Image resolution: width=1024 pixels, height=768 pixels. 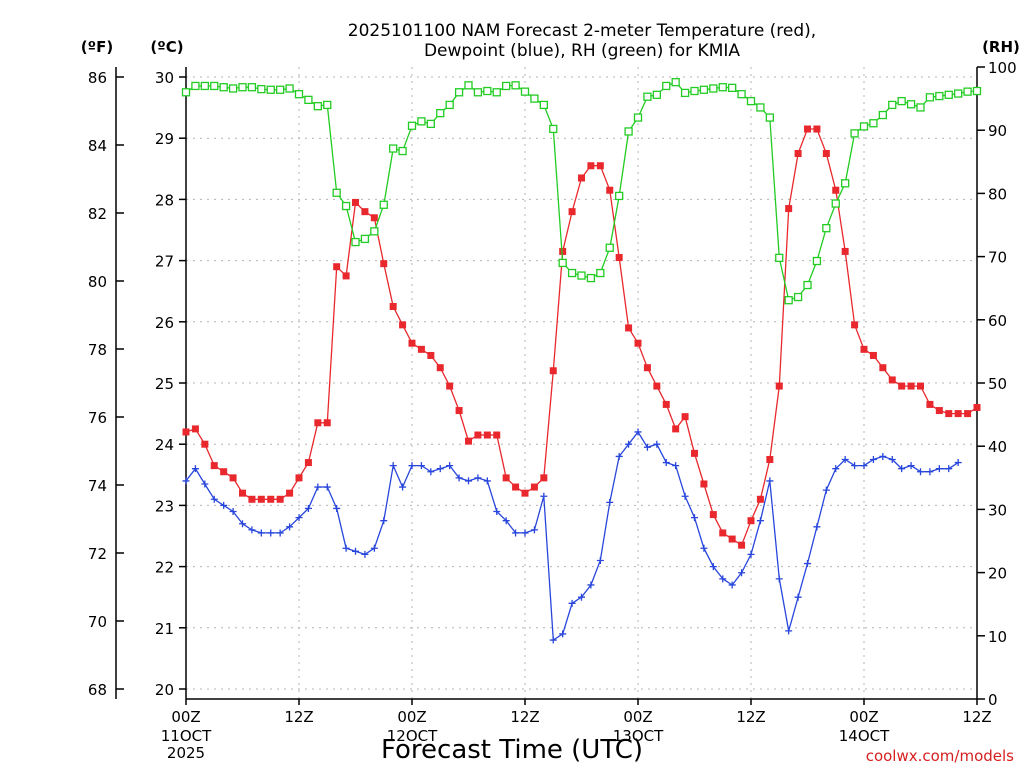 I want to click on celsius-tick-label: 28, so click(x=164, y=200).